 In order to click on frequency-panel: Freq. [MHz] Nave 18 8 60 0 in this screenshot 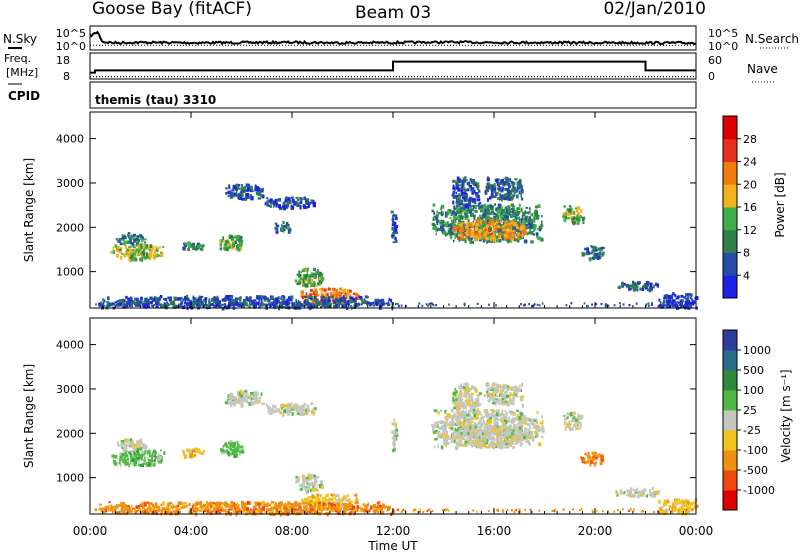, I will do `click(391, 67)`.